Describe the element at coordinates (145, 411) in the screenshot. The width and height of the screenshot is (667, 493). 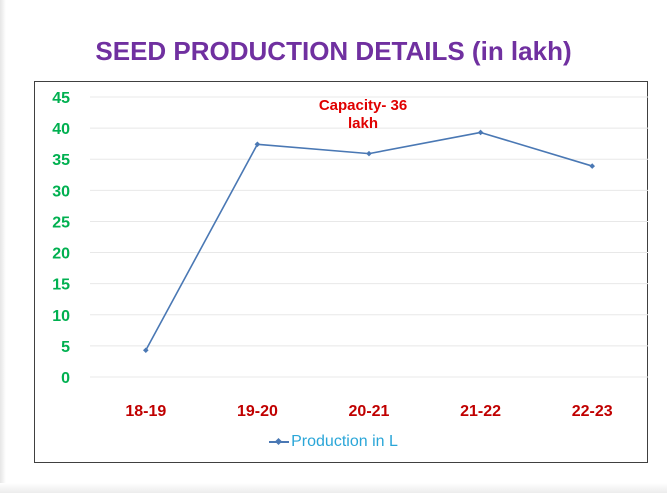
I see `x-tick-label-18-19: 18-19` at that location.